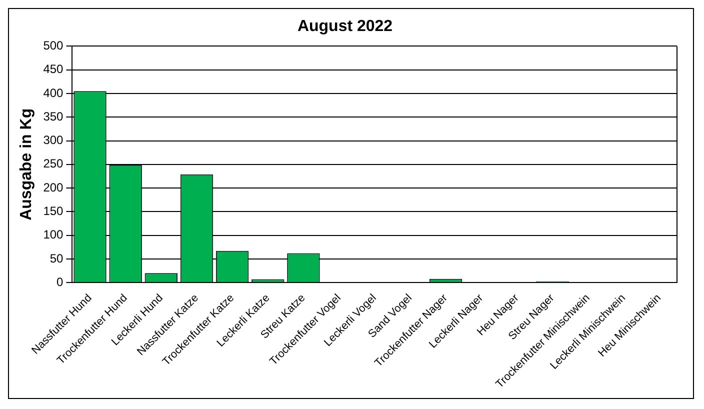 The width and height of the screenshot is (704, 409). I want to click on y-tick-label: 300, so click(53, 140).